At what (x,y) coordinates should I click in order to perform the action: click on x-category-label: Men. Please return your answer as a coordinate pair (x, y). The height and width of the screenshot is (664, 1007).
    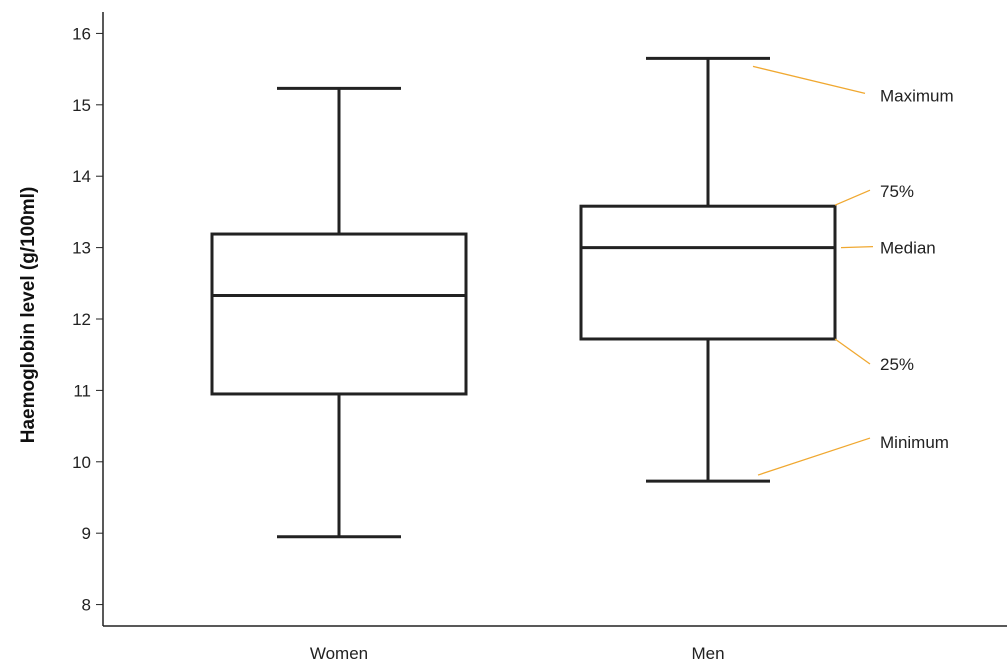
    Looking at the image, I should click on (707, 653).